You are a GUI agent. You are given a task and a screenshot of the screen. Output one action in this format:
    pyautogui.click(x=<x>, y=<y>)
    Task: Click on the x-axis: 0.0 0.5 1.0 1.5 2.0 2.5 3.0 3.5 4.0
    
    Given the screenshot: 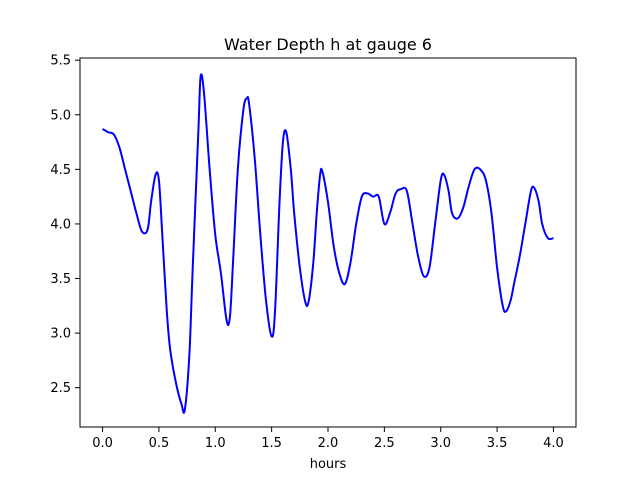 What is the action you would take?
    pyautogui.click(x=328, y=439)
    